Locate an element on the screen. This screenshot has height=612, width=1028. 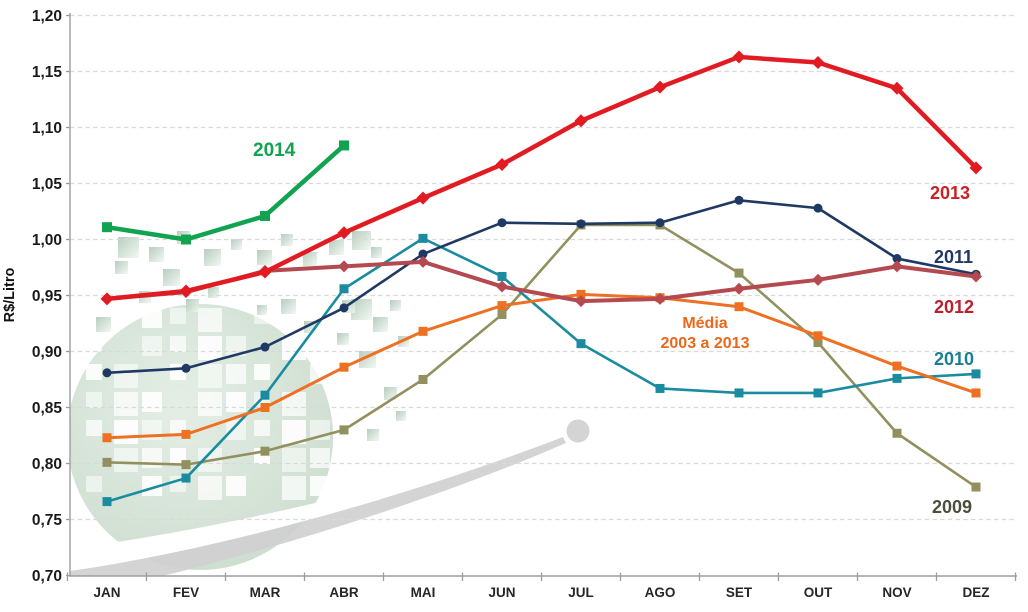
series-label-2011: 2011 is located at coordinates (954, 257).